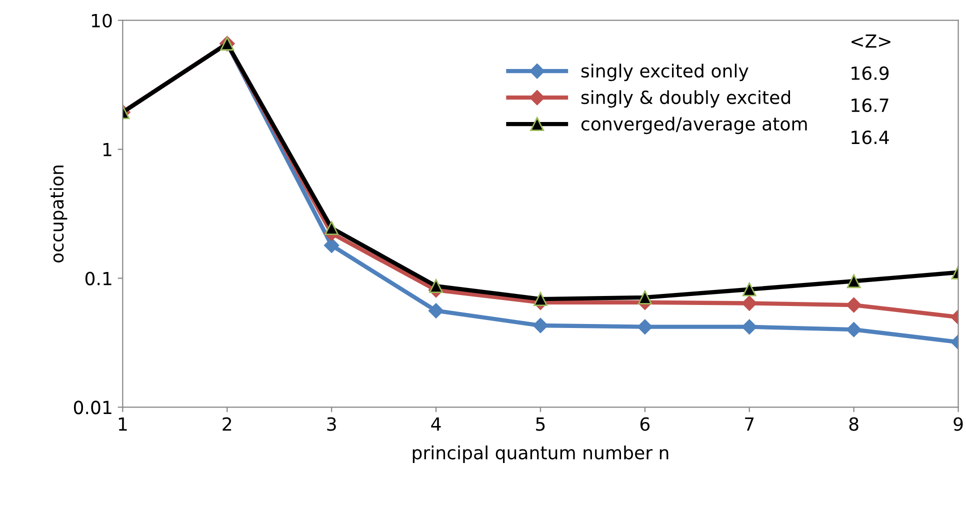 This screenshot has width=966, height=509. I want to click on y-axis-title: occupation, so click(59, 214).